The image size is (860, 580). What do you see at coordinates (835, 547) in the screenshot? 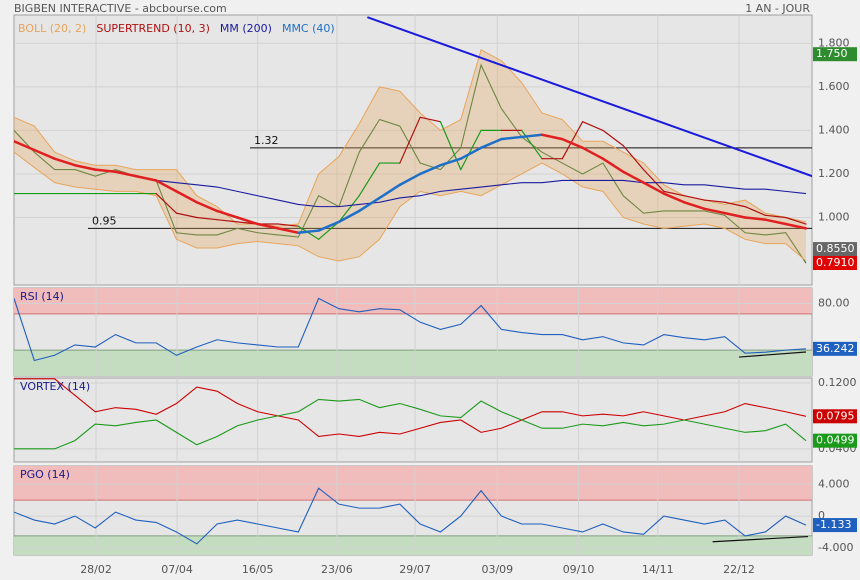
I see `y-tick-label: -4.000` at bounding box center [835, 547].